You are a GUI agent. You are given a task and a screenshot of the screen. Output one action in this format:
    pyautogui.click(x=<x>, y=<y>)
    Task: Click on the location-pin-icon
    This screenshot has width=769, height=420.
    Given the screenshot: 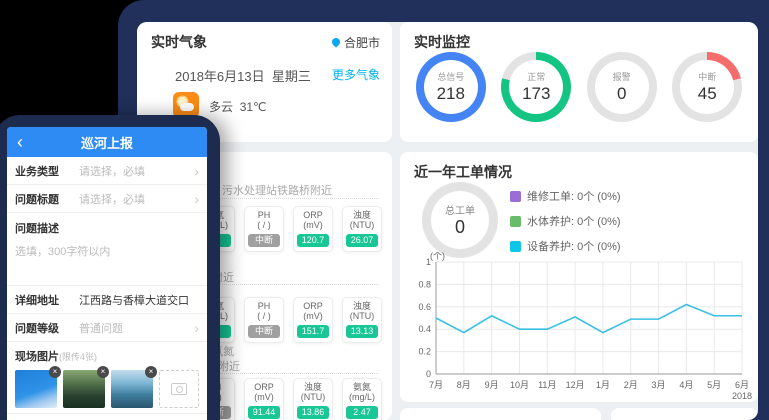 What is the action you would take?
    pyautogui.click(x=336, y=43)
    